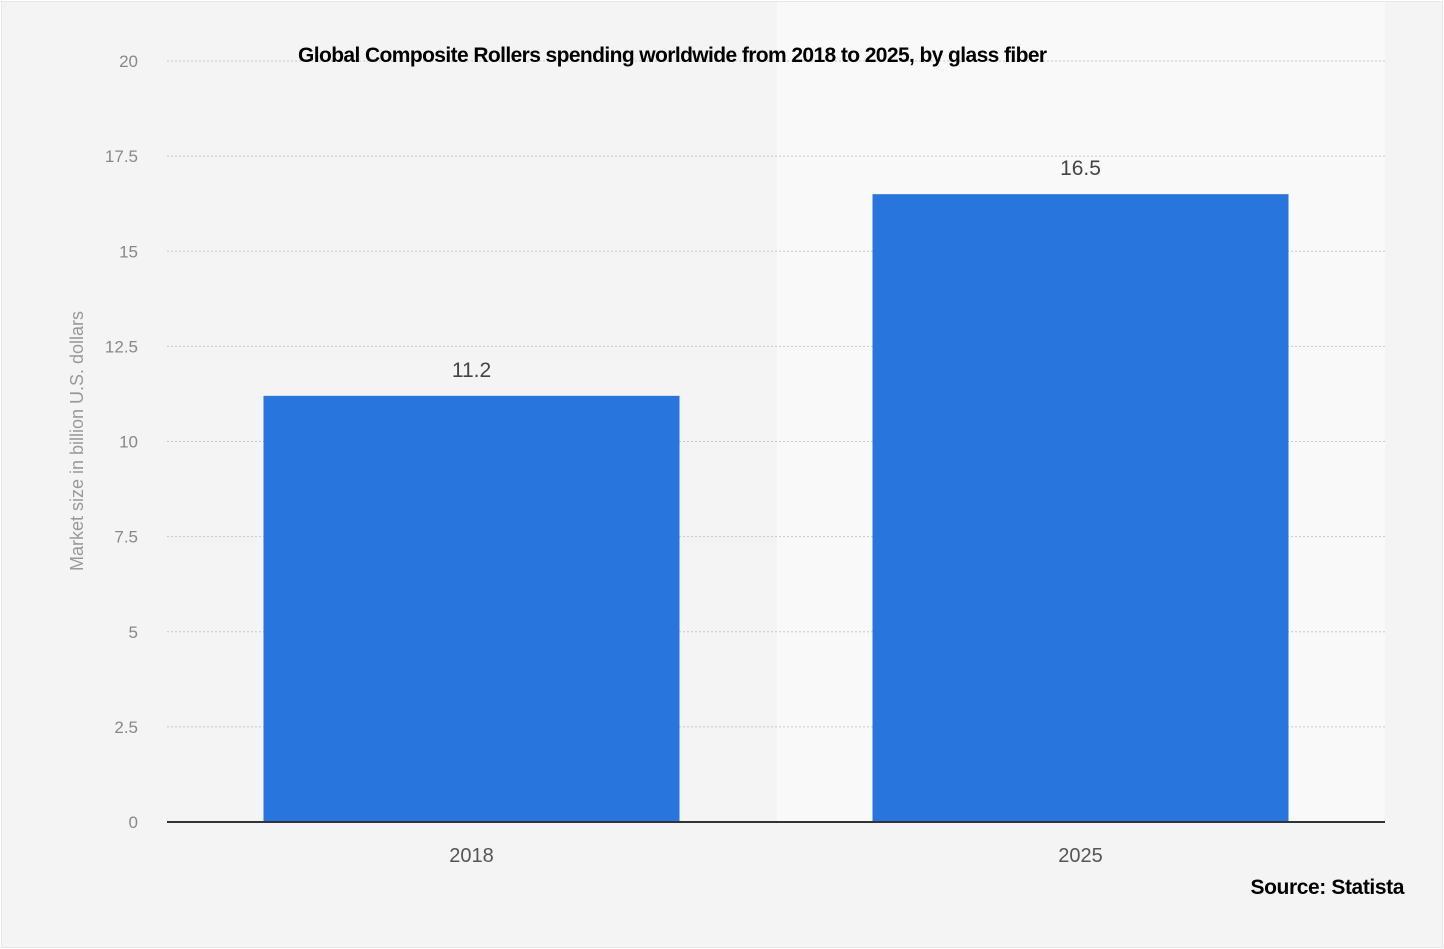  I want to click on y-tick-label: 20, so click(128, 61).